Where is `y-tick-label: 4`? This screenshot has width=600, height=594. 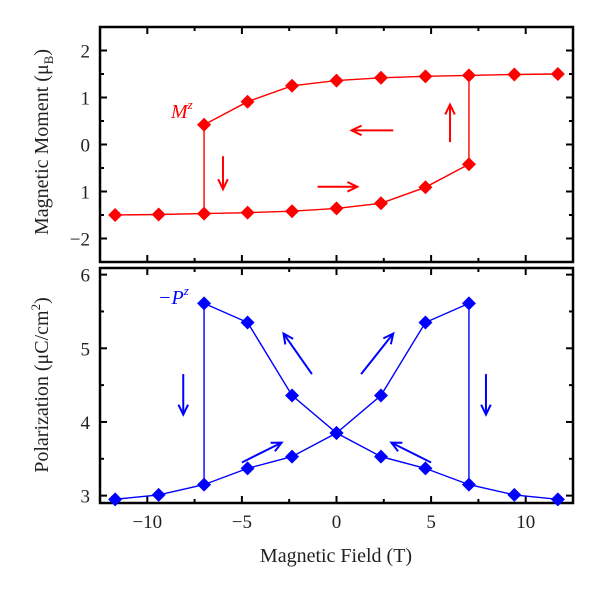
y-tick-label: 4 is located at coordinates (86, 423).